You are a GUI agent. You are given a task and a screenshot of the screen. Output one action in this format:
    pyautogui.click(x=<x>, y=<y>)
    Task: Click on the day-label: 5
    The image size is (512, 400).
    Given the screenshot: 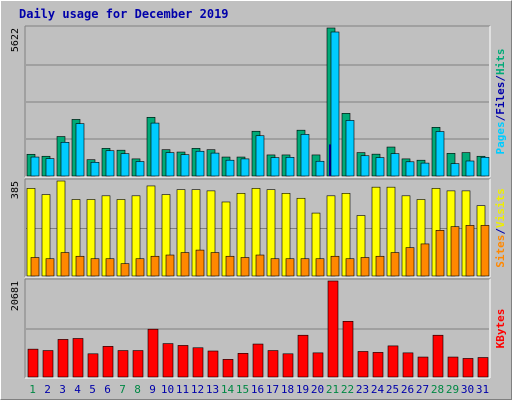 What is the action you would take?
    pyautogui.click(x=92, y=389)
    